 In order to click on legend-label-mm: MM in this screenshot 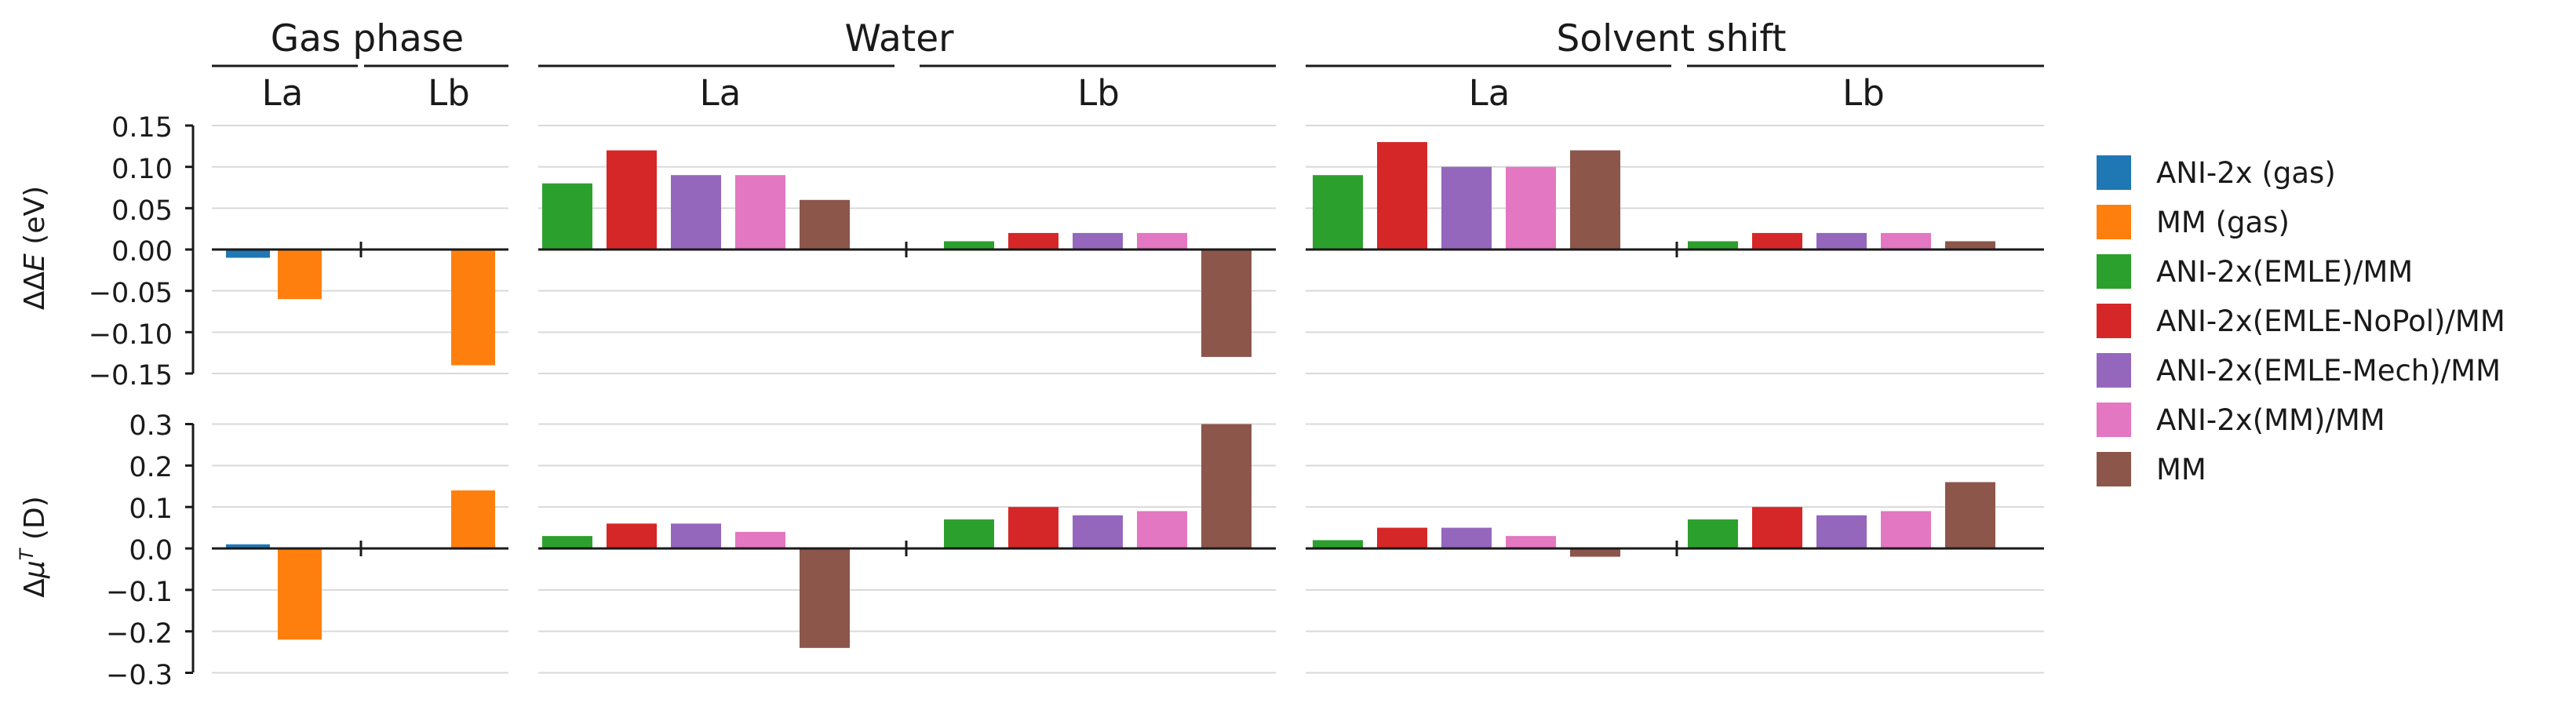, I will do `click(2181, 469)`.